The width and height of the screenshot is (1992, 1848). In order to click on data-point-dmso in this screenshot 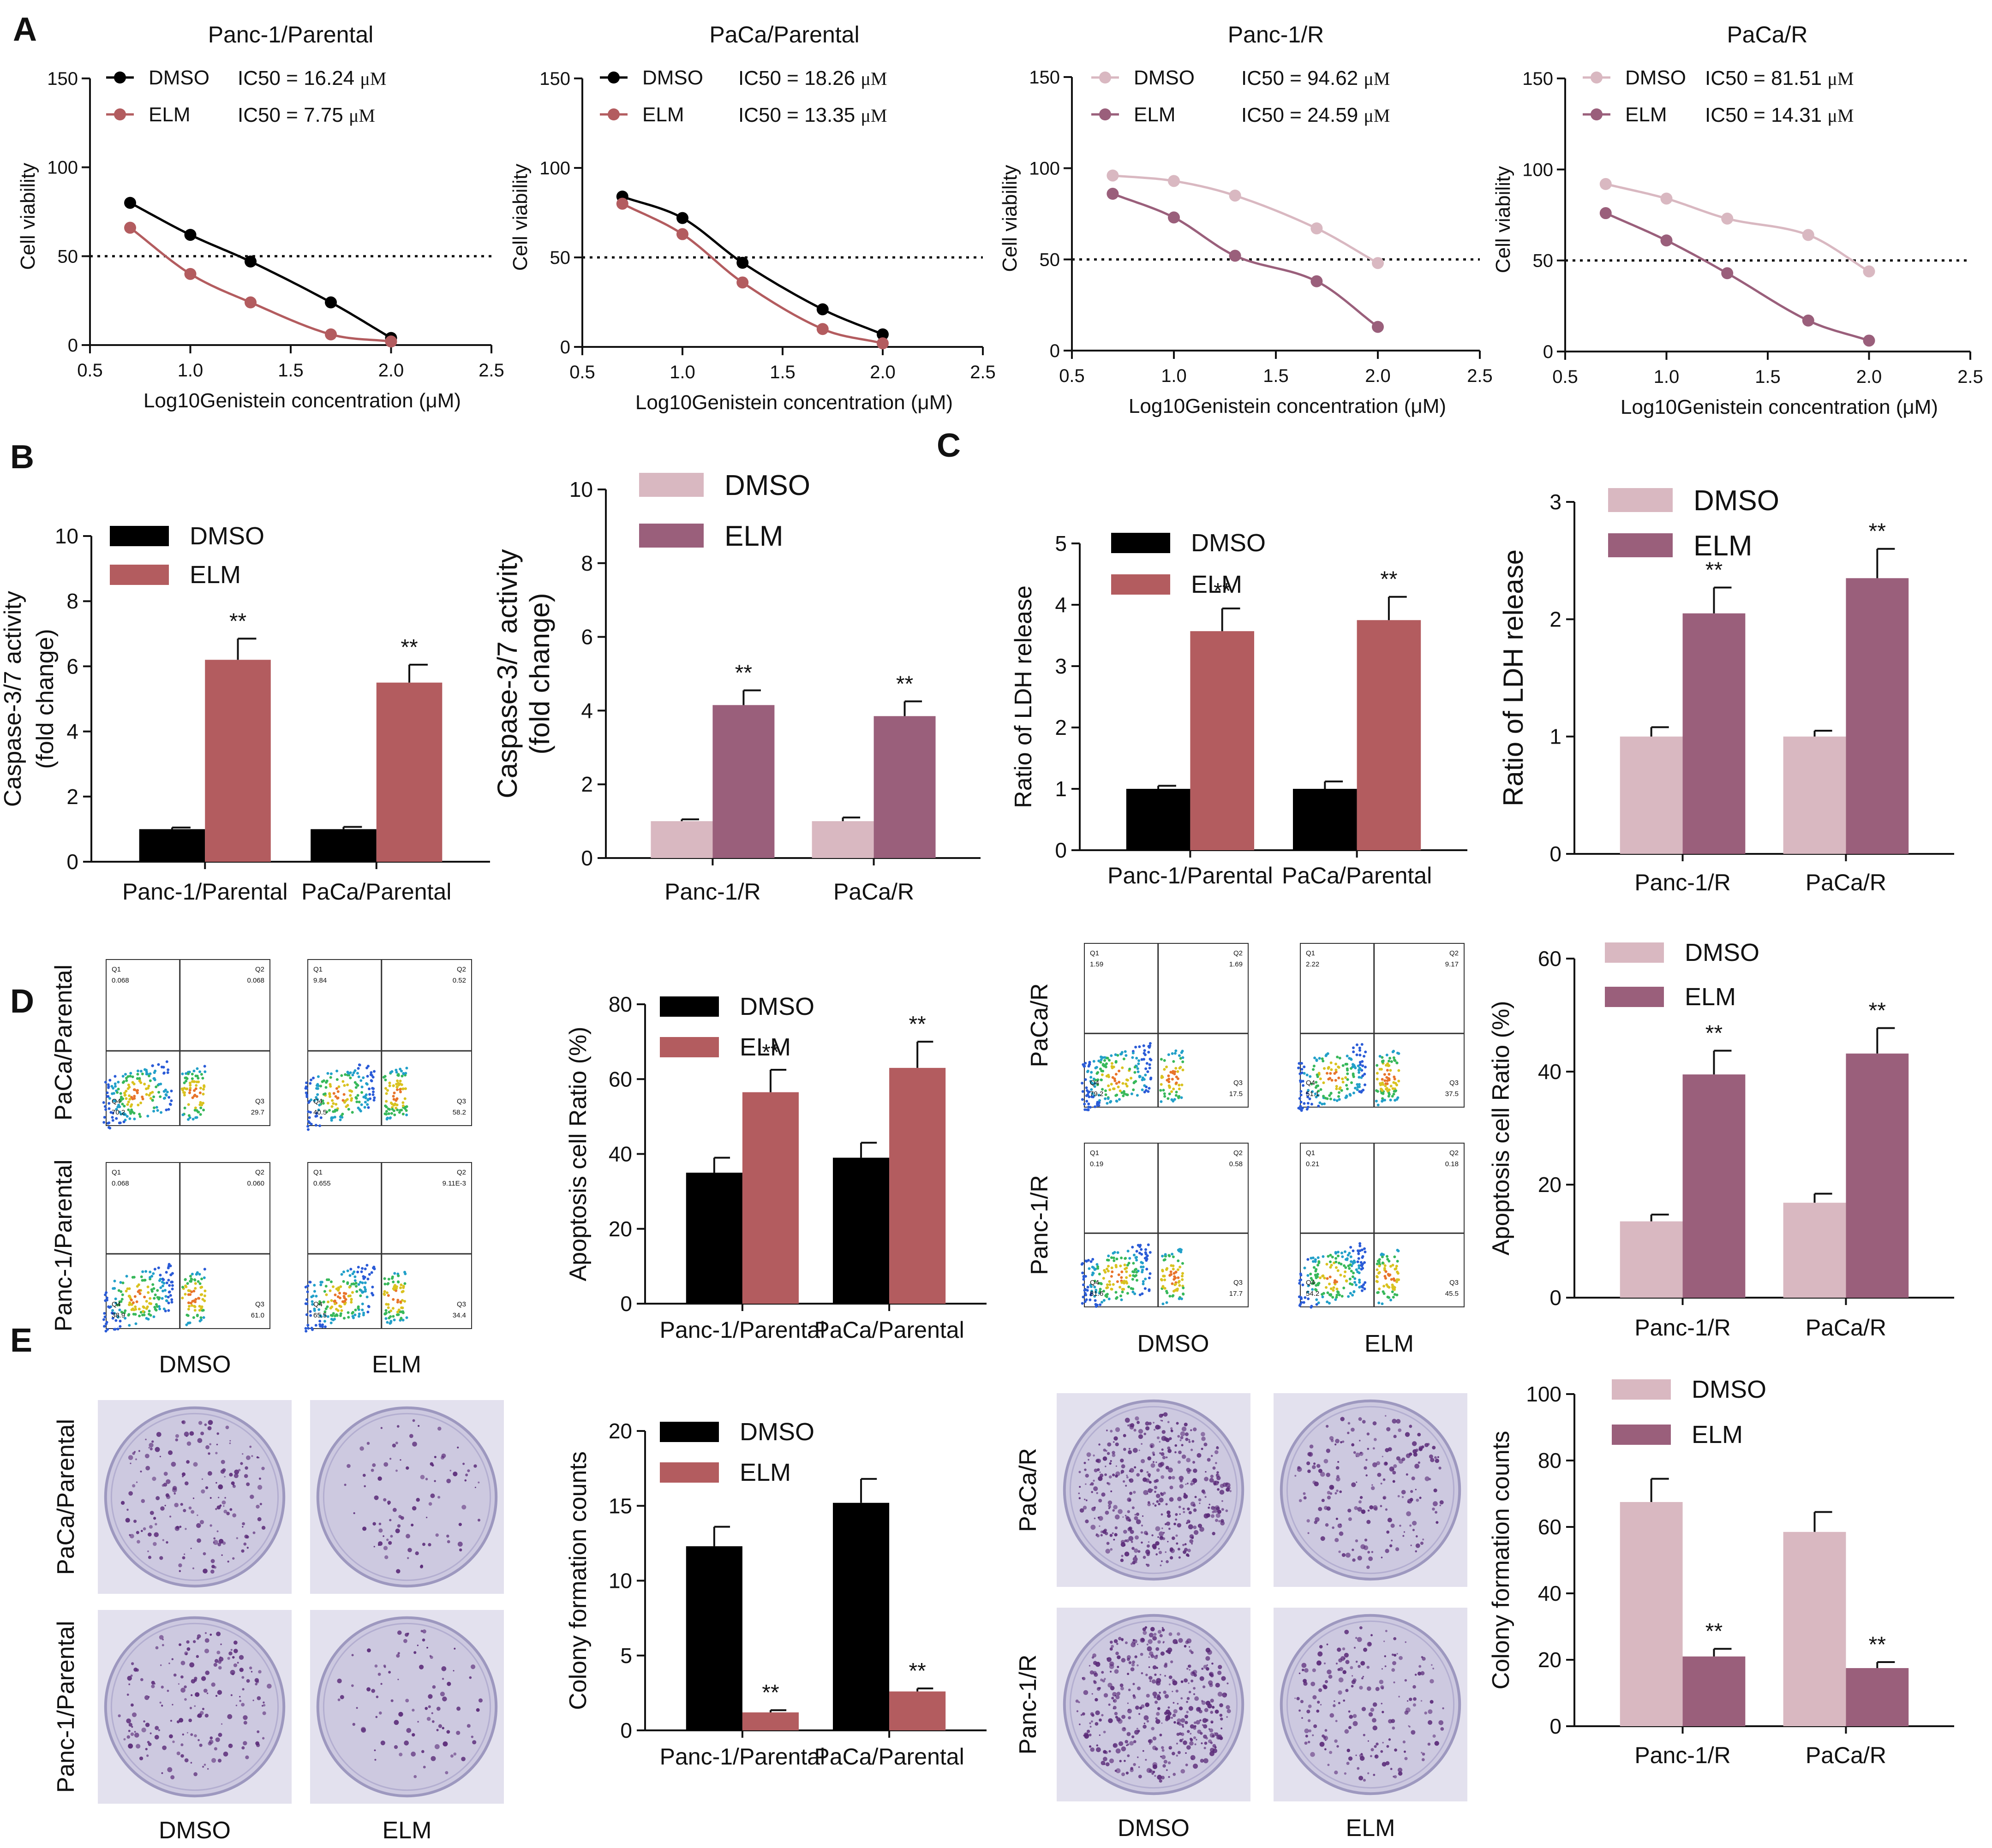, I will do `click(1316, 228)`.